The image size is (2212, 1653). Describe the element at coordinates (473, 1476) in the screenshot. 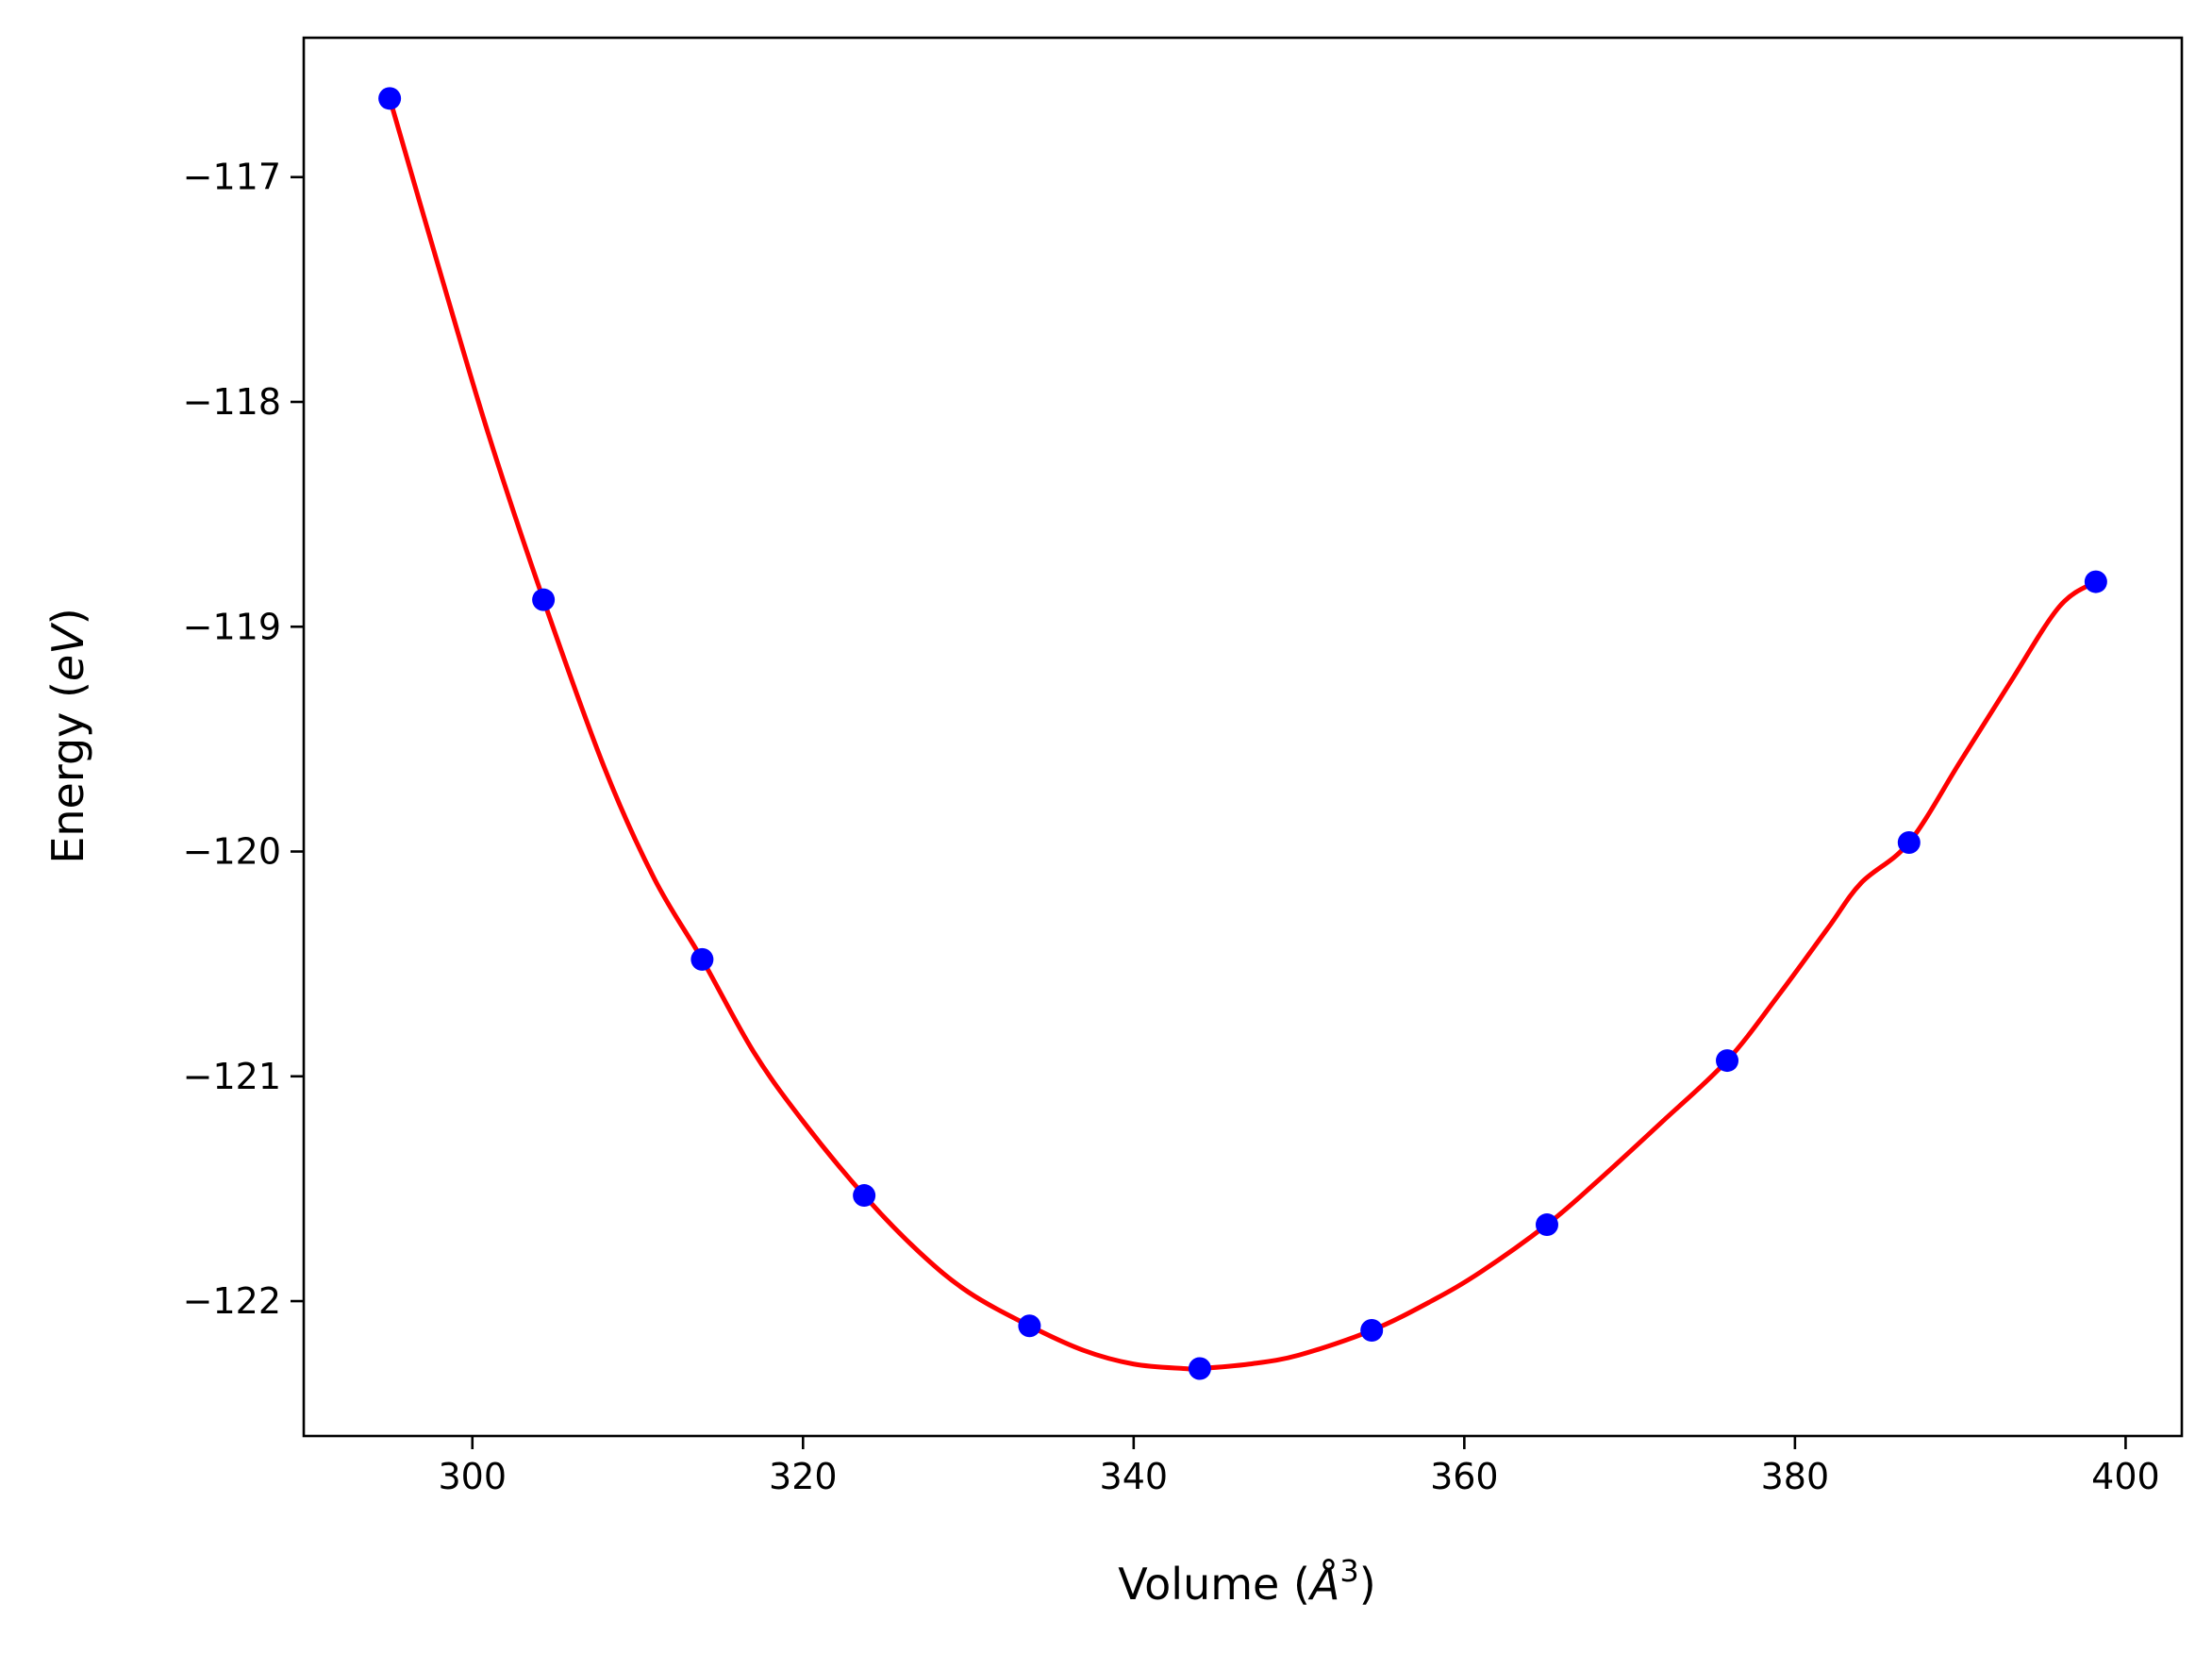

I see `x-tick-label: 300` at that location.